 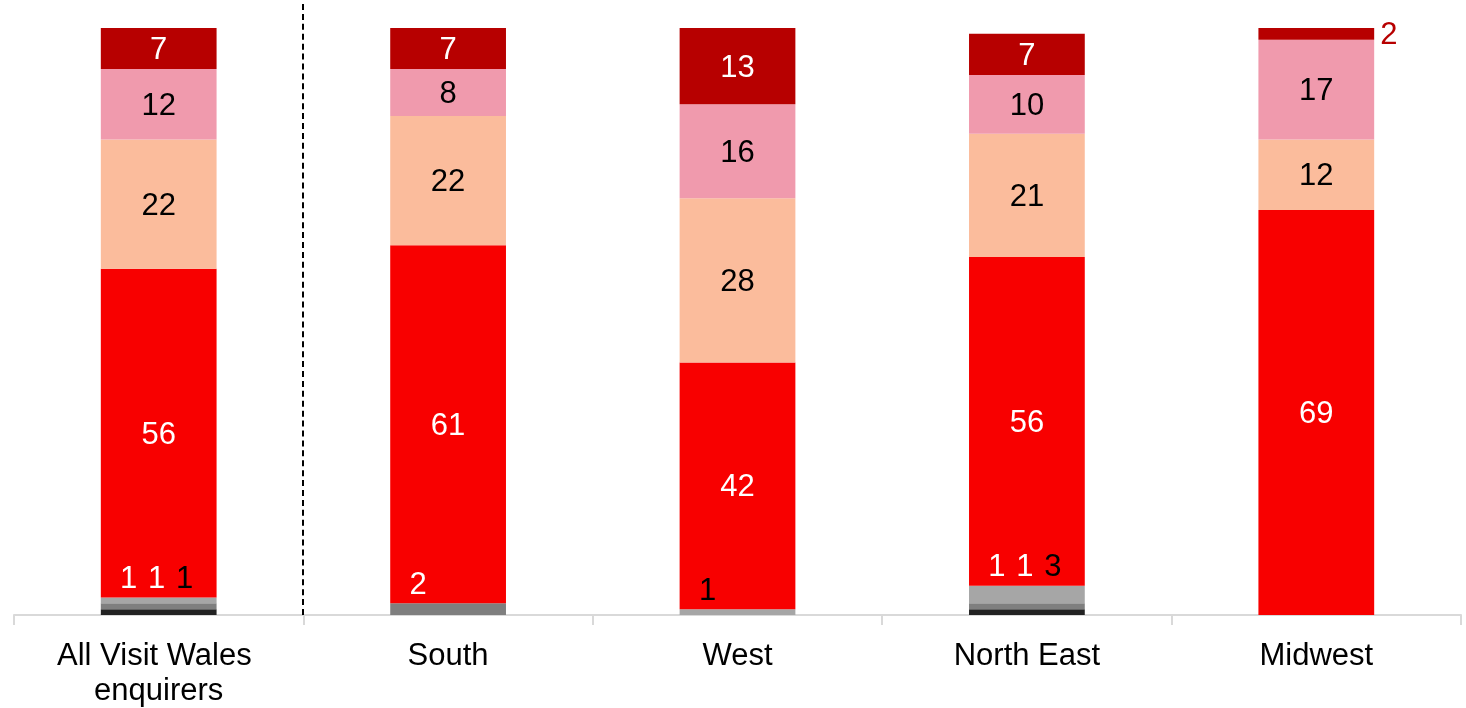 What do you see at coordinates (737, 654) in the screenshot?
I see `x-tick-label: West` at bounding box center [737, 654].